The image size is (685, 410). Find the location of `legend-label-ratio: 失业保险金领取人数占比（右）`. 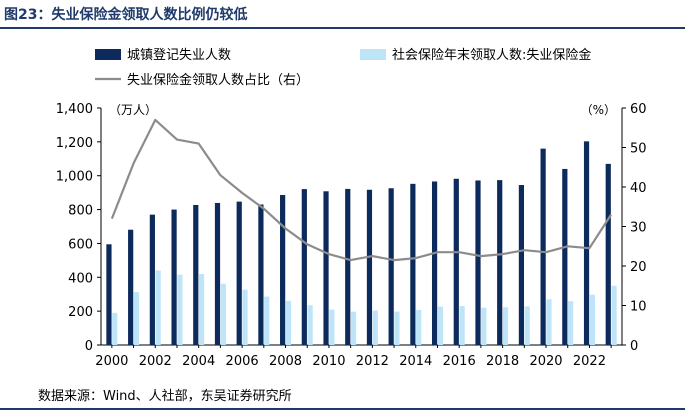

legend-label-ratio: 失业保险金领取人数占比（右） is located at coordinates (218, 80).